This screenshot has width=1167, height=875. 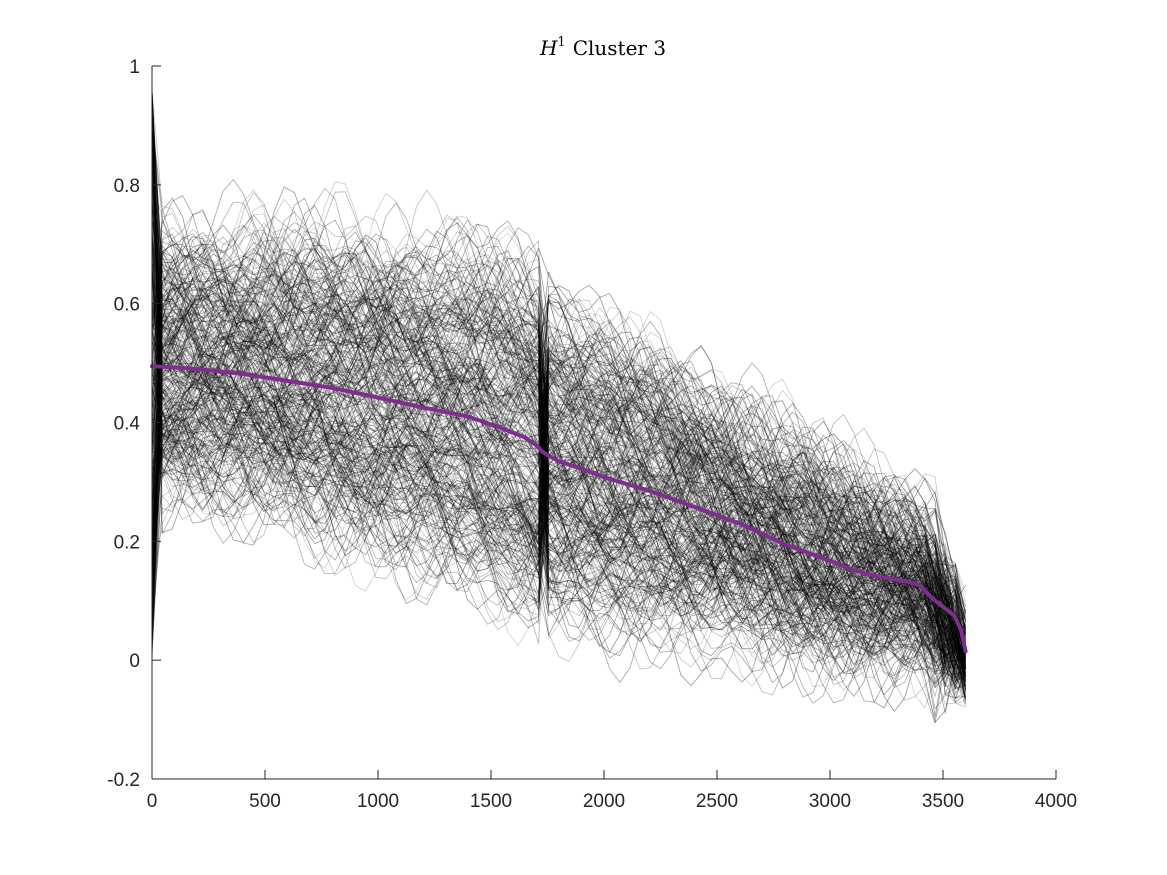 What do you see at coordinates (134, 661) in the screenshot?
I see `y-tick-label: 0` at bounding box center [134, 661].